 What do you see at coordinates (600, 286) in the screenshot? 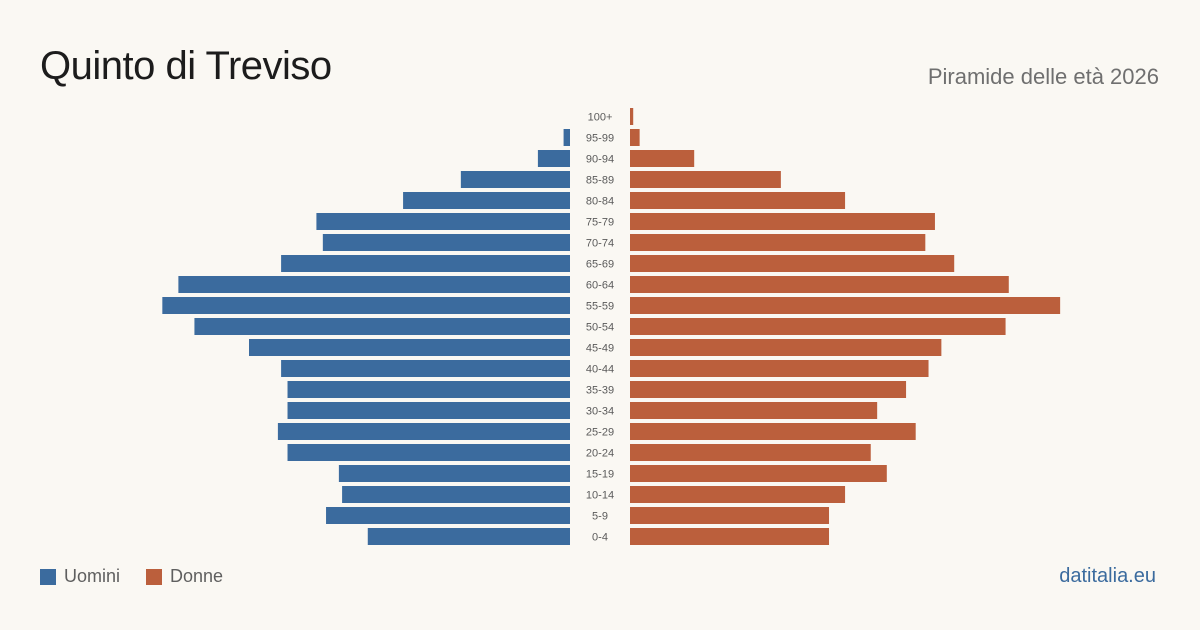
I see `age-label-60-64: 60-64` at bounding box center [600, 286].